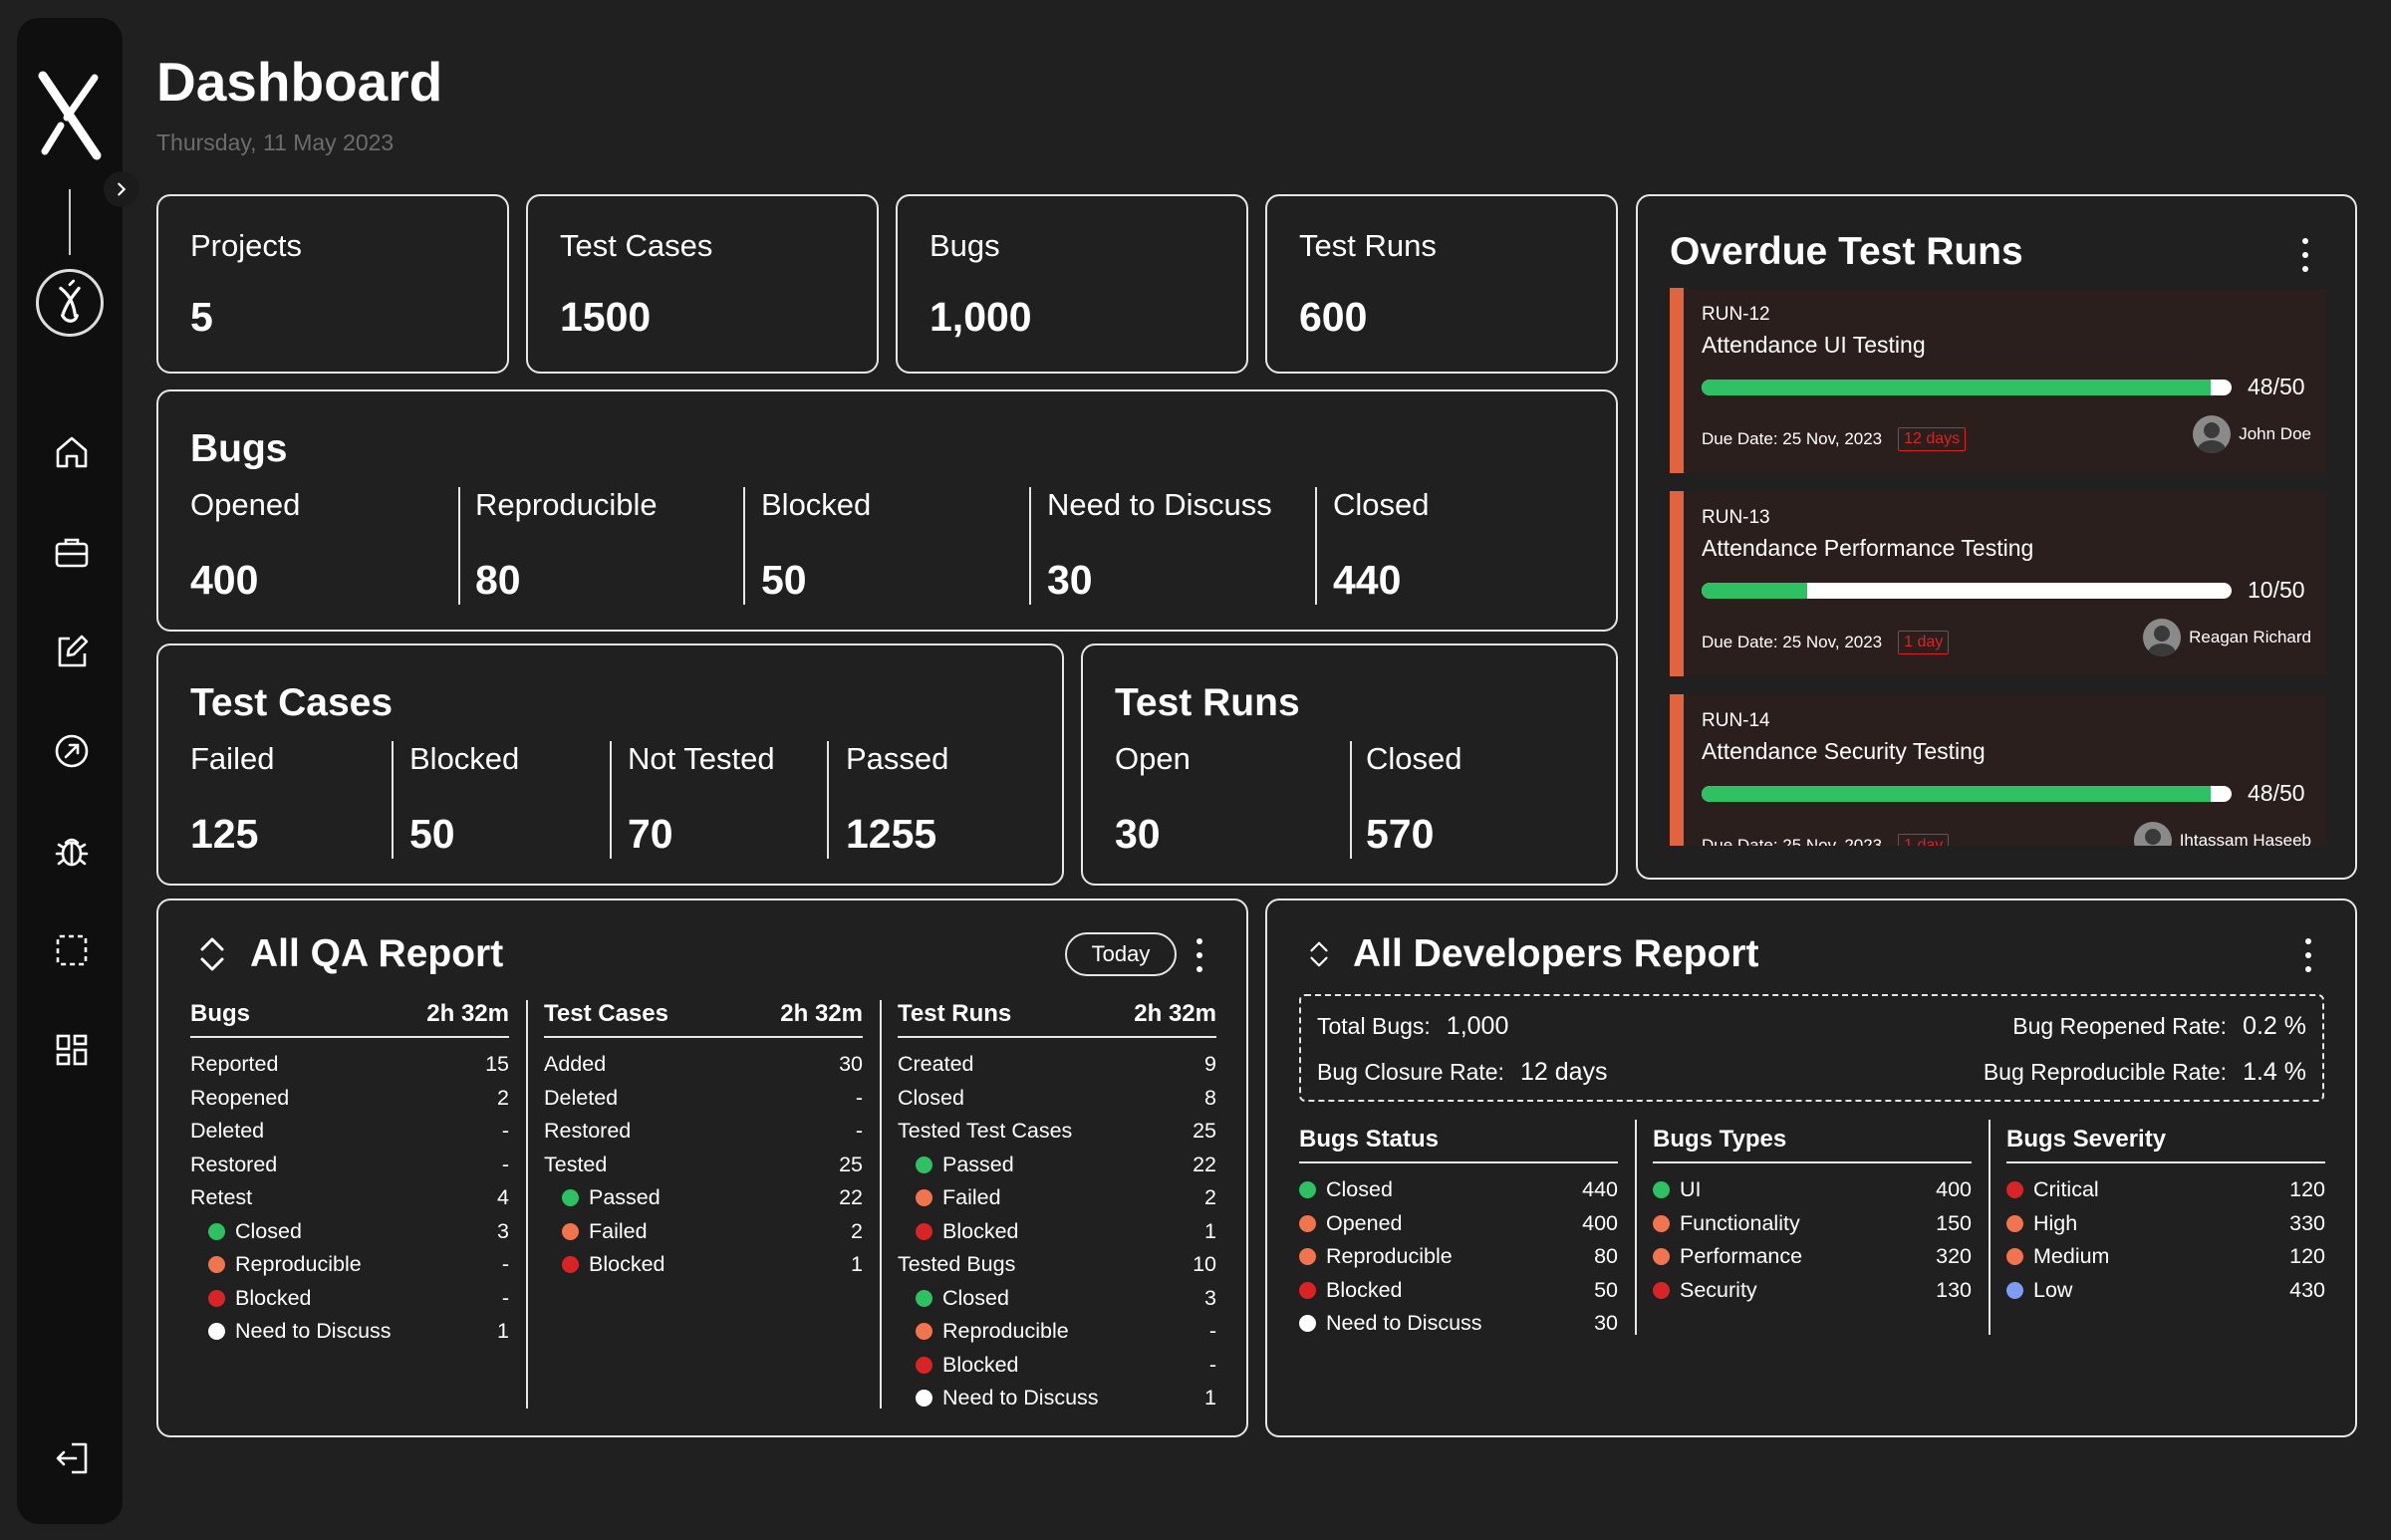 This screenshot has width=2391, height=1540. Describe the element at coordinates (240, 1097) in the screenshot. I see `row-label: Reopened` at that location.